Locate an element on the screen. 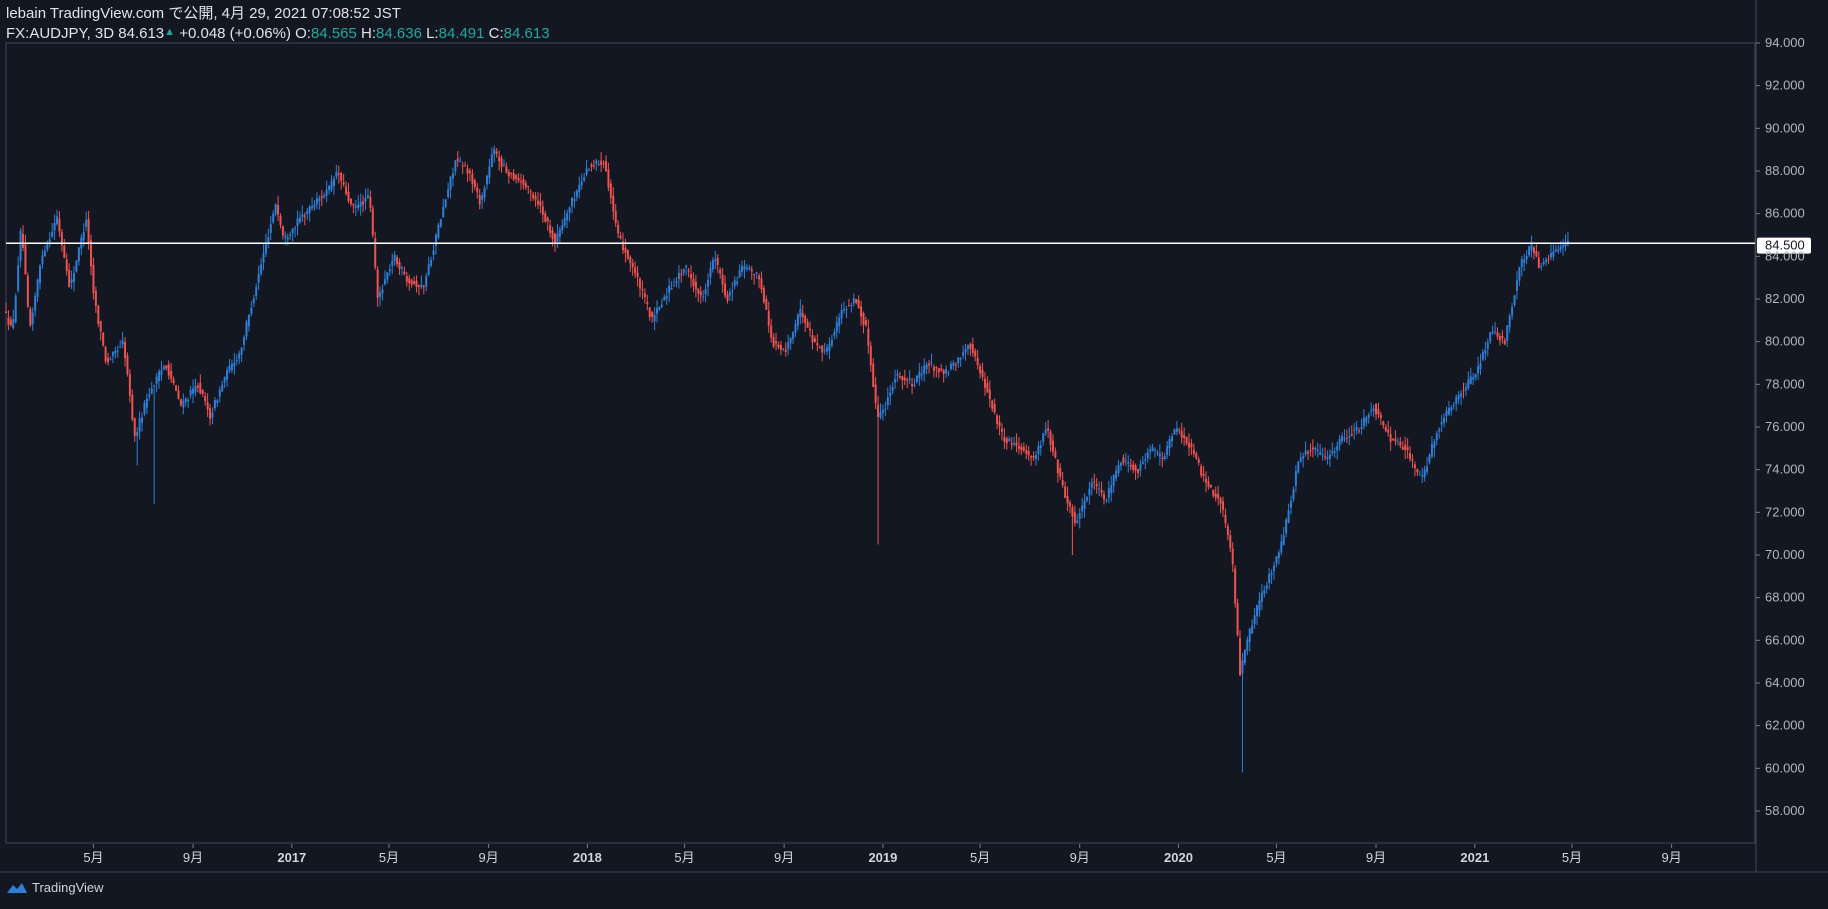  price-tick-label: 68.000 is located at coordinates (1785, 597).